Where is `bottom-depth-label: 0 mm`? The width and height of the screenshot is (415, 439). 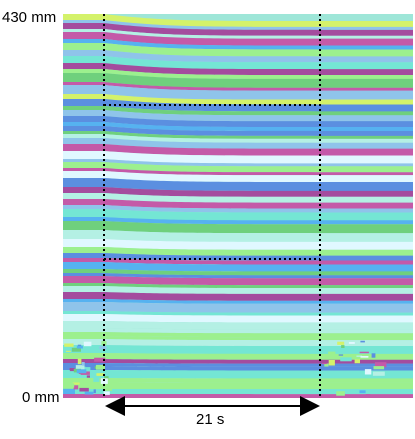
bottom-depth-label: 0 mm is located at coordinates (41, 397).